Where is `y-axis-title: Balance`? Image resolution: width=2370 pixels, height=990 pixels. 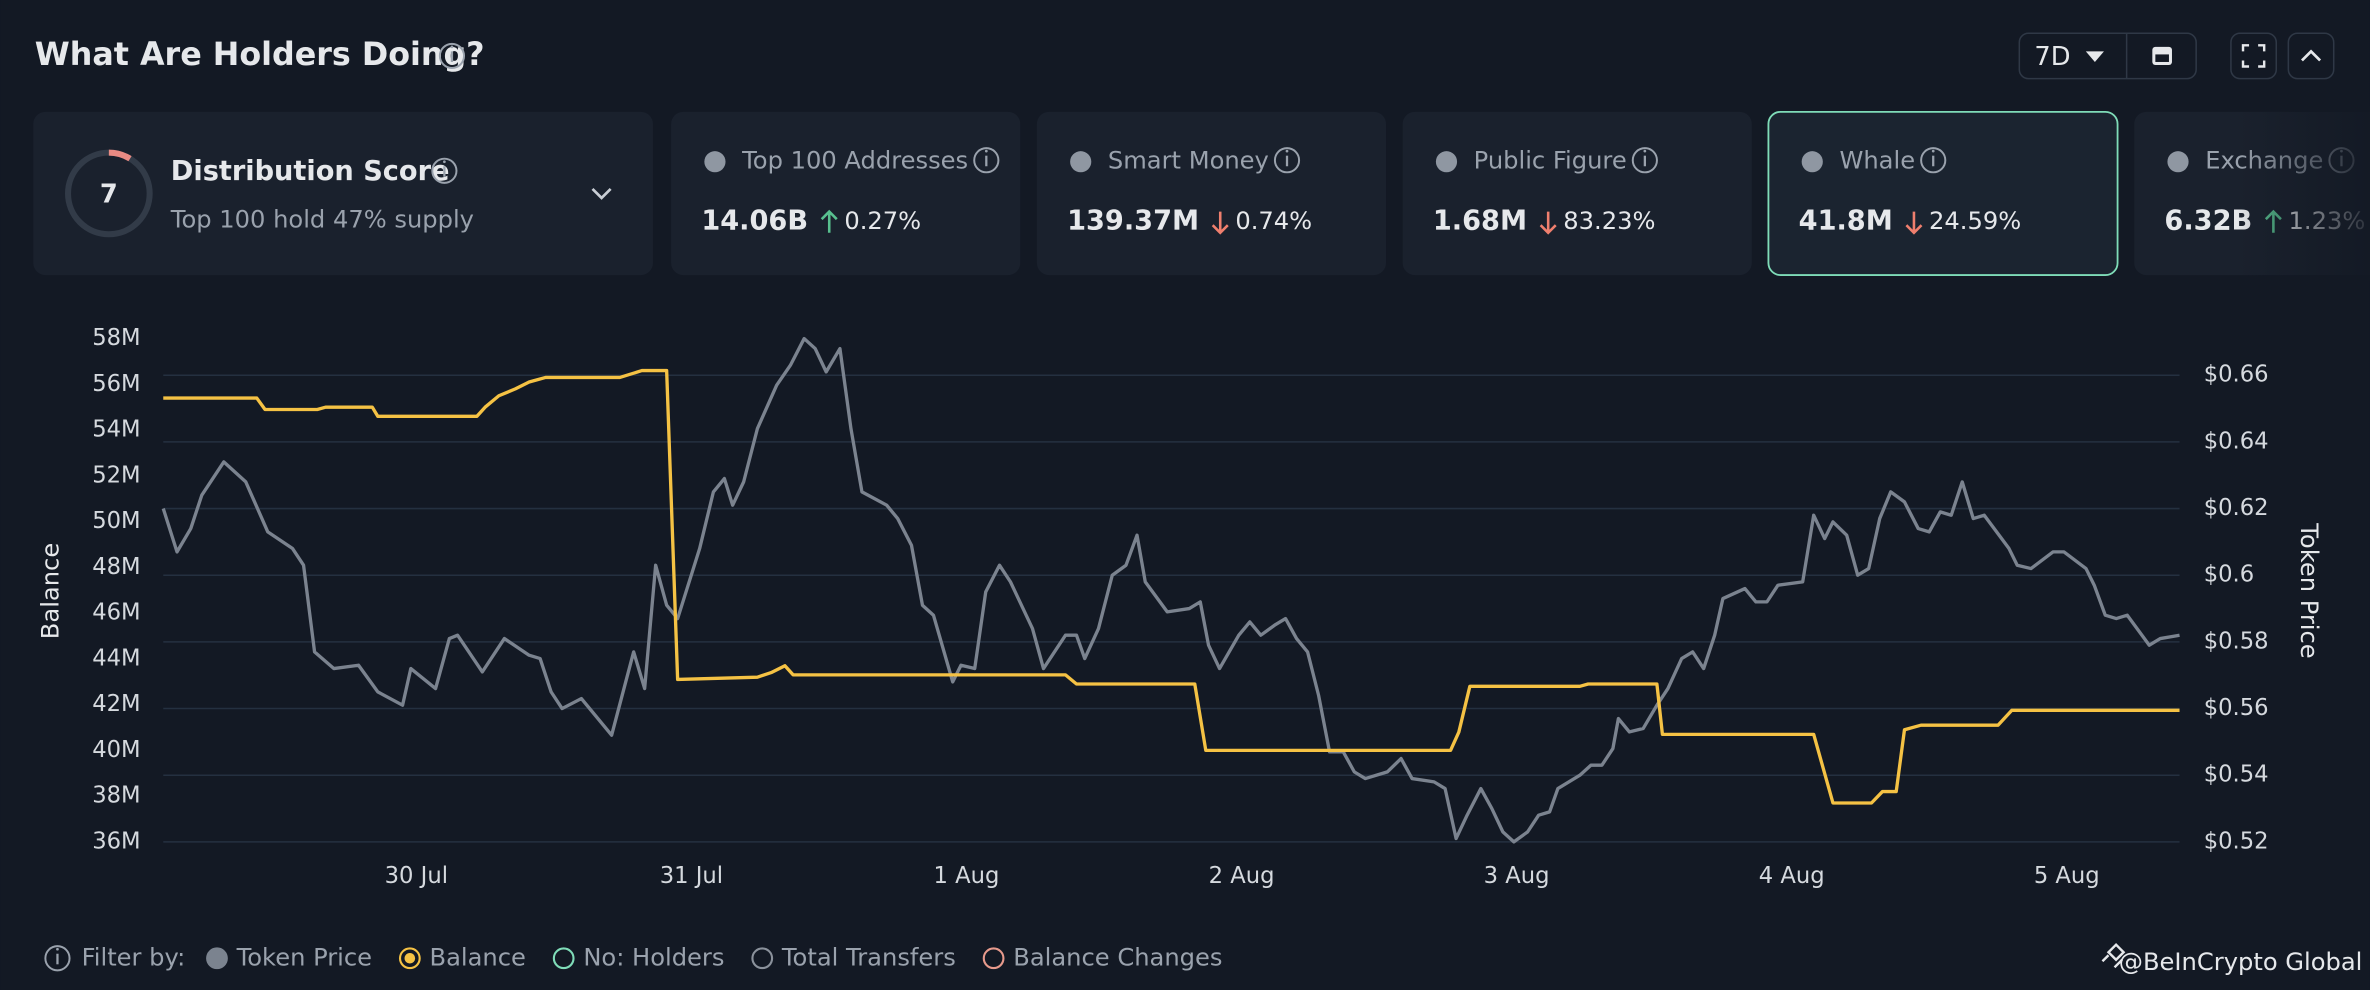
y-axis-title: Balance is located at coordinates (50, 591).